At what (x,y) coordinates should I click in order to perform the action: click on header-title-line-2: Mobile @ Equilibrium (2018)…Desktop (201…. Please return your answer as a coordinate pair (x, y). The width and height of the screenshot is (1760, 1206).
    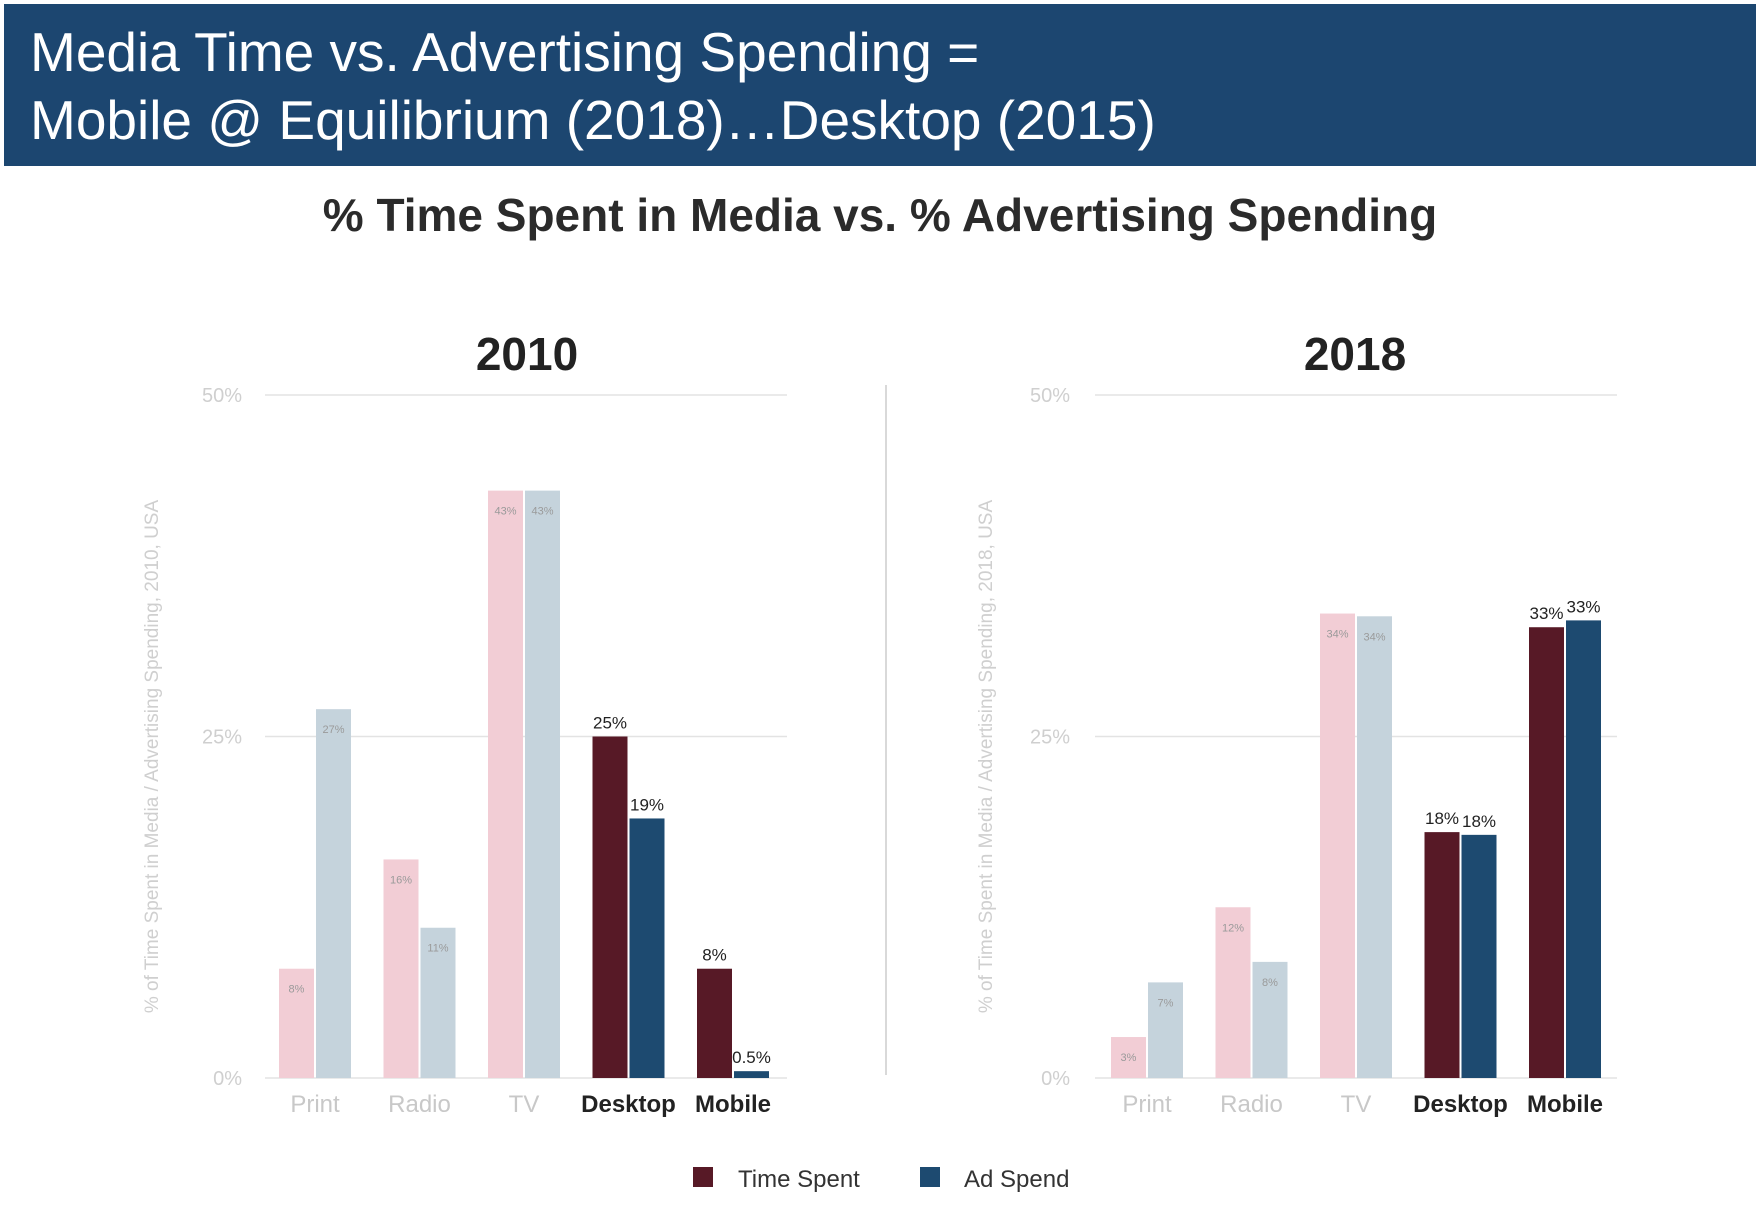
    Looking at the image, I should click on (593, 120).